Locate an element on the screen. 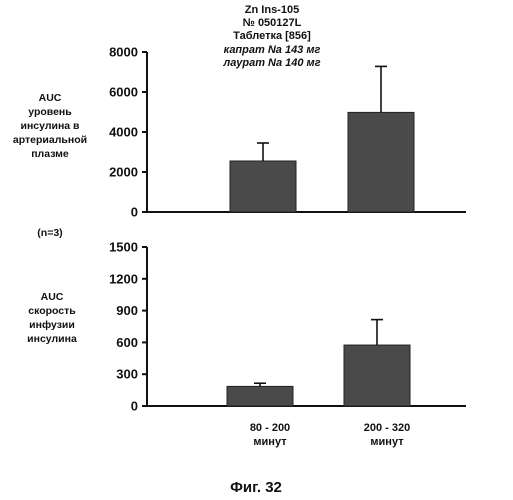  y-axis-label-line: инфузии is located at coordinates (52, 325).